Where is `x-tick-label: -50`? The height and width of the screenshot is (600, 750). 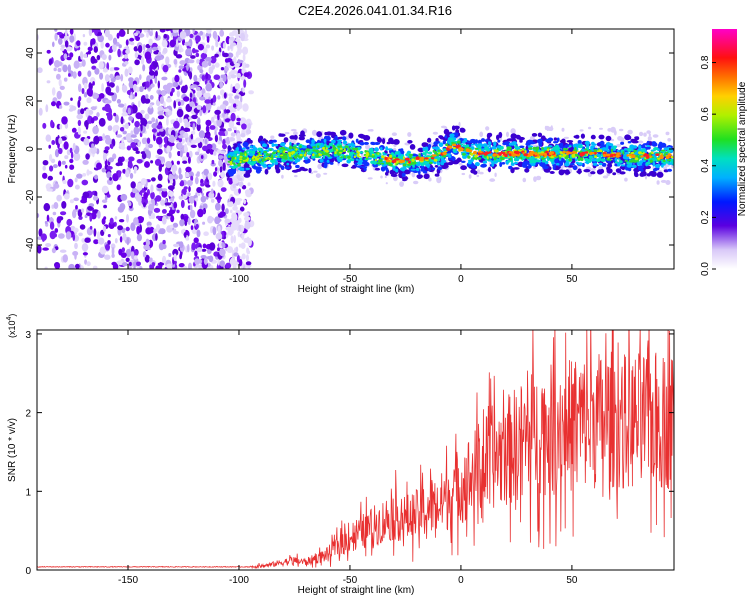 x-tick-label: -50 is located at coordinates (350, 279).